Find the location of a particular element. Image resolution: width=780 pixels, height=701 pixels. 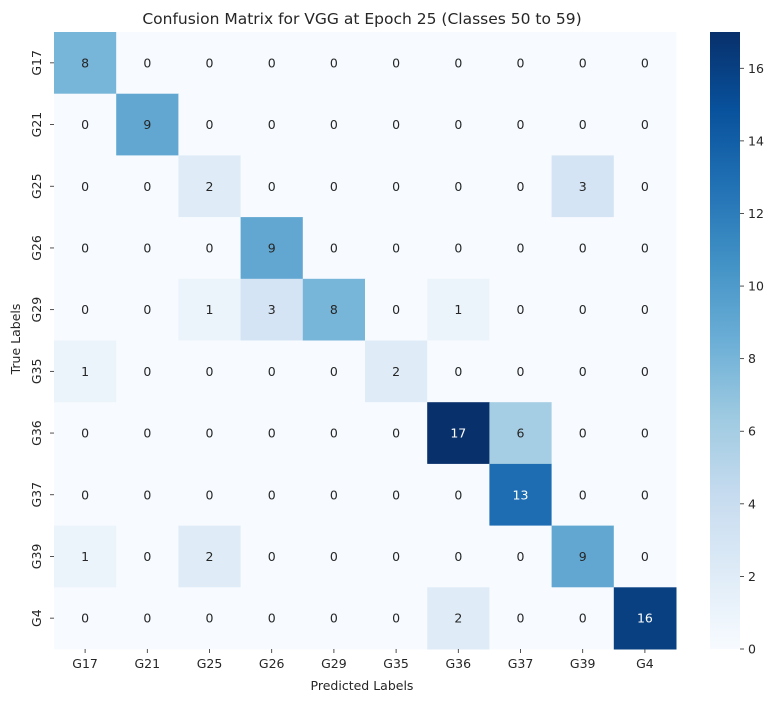

y-tick-label: G4 is located at coordinates (36, 618).